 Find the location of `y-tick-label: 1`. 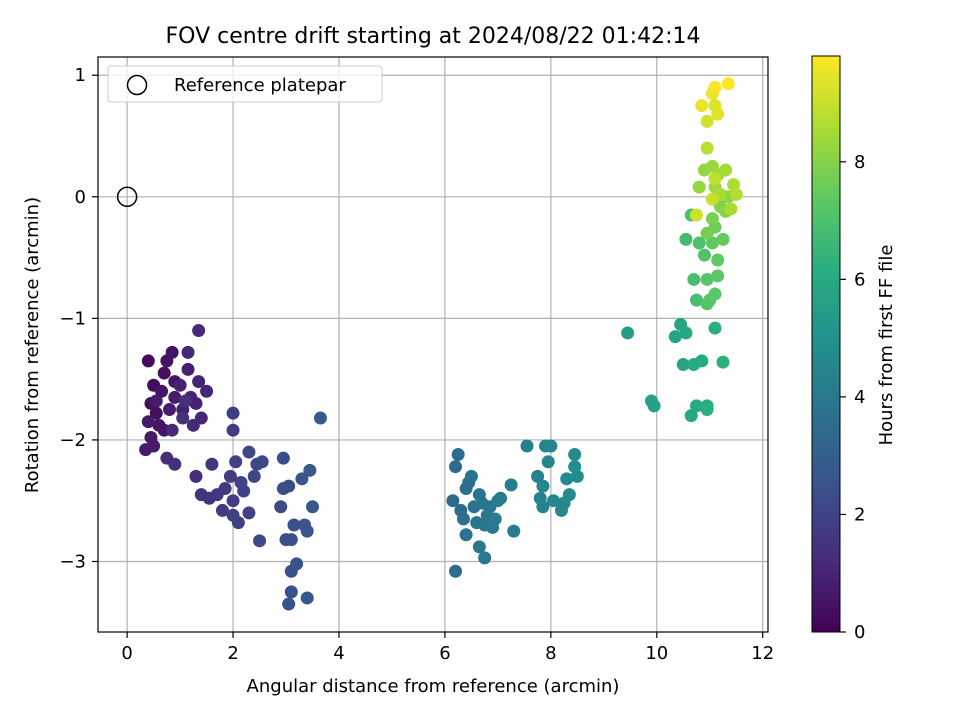

y-tick-label: 1 is located at coordinates (80, 75).